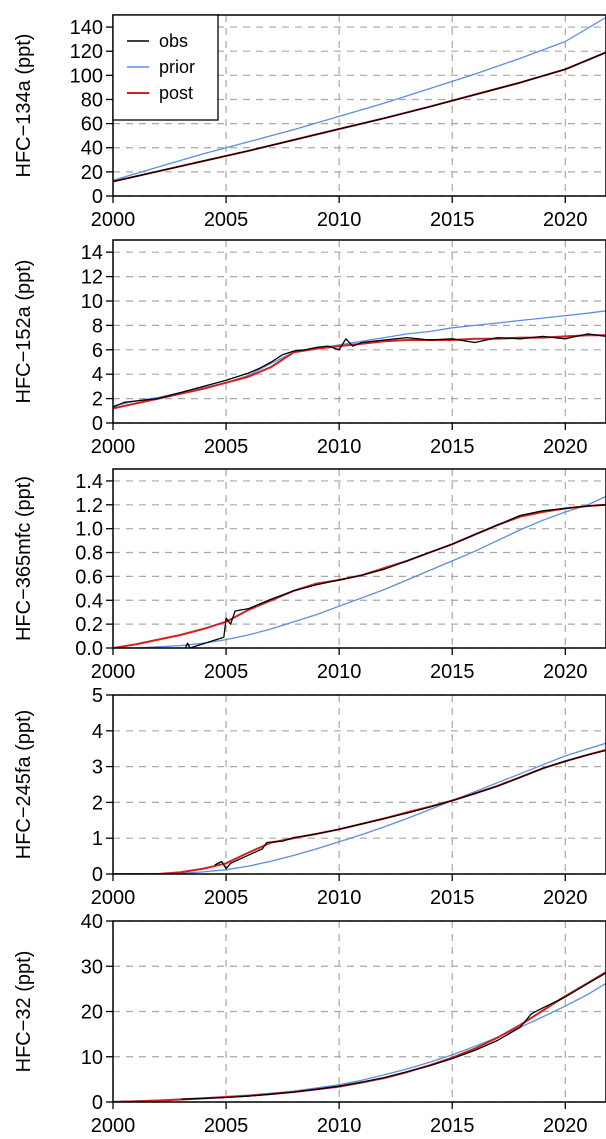 The width and height of the screenshot is (606, 1139). I want to click on legend-label-prior: prior, so click(177, 67).